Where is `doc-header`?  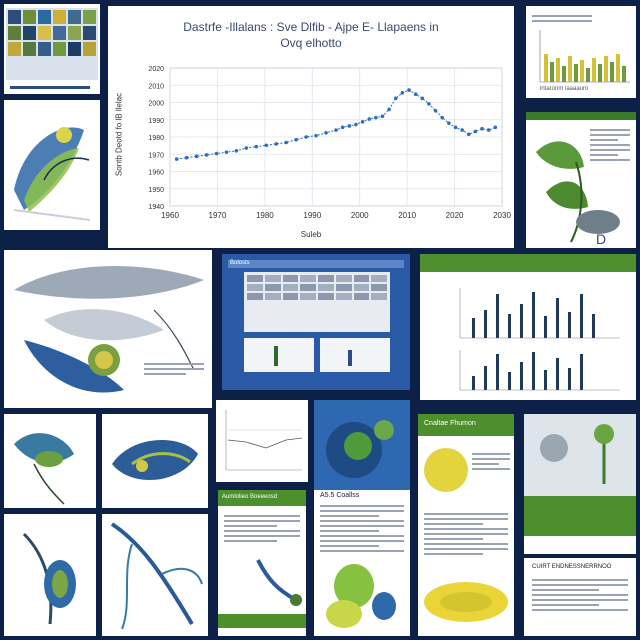
doc-header is located at coordinates (466, 425).